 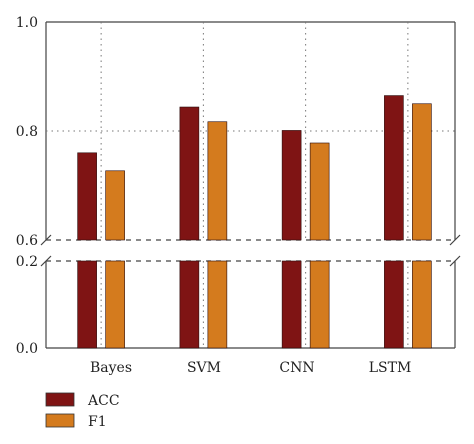 I want to click on acc-bar-cnn-upper, so click(x=291, y=185).